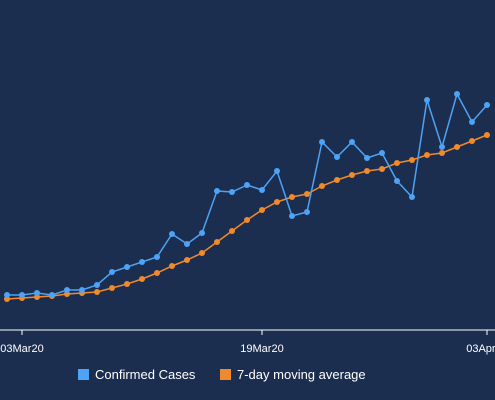 Image resolution: width=495 pixels, height=400 pixels. I want to click on legend-label: 7-day moving average, so click(301, 374).